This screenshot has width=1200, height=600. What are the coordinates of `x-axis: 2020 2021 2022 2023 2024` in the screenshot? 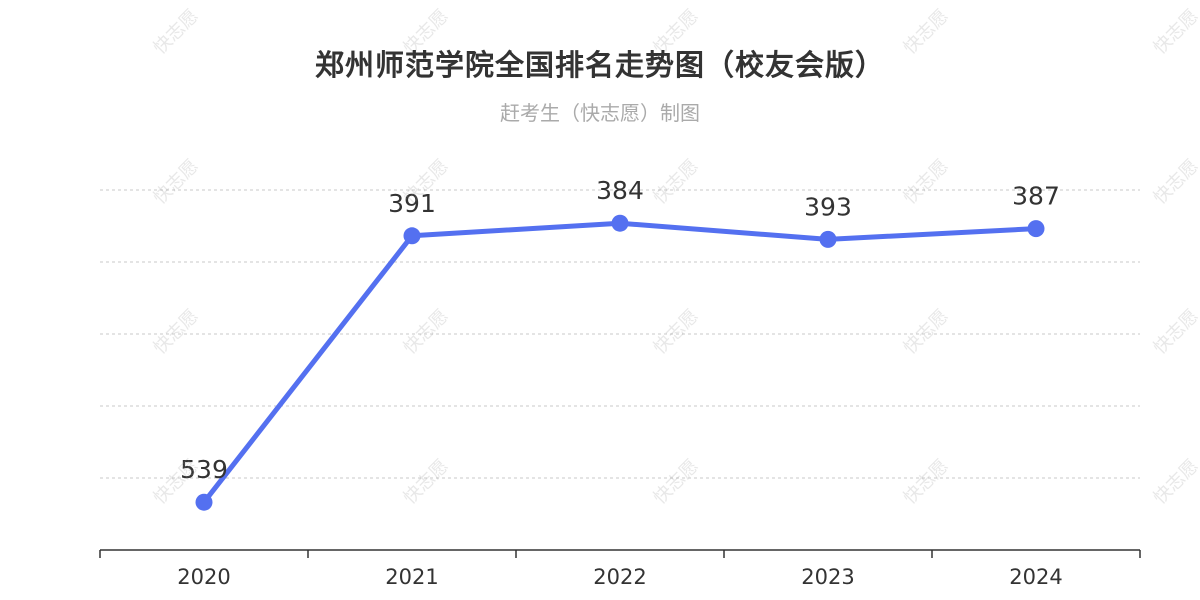 It's located at (620, 569).